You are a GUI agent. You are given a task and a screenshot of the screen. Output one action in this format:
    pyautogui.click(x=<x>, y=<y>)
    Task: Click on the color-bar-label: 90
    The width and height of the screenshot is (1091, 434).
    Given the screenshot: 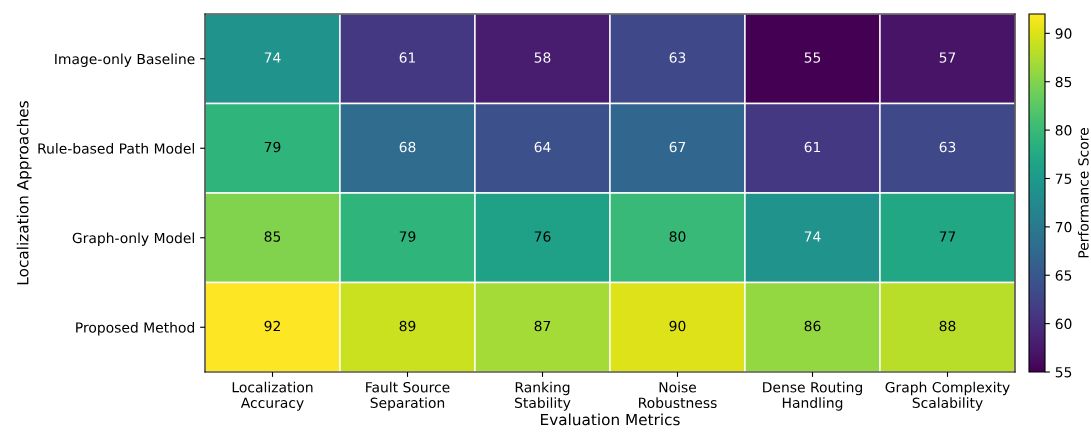 What is the action you would take?
    pyautogui.click(x=1063, y=33)
    